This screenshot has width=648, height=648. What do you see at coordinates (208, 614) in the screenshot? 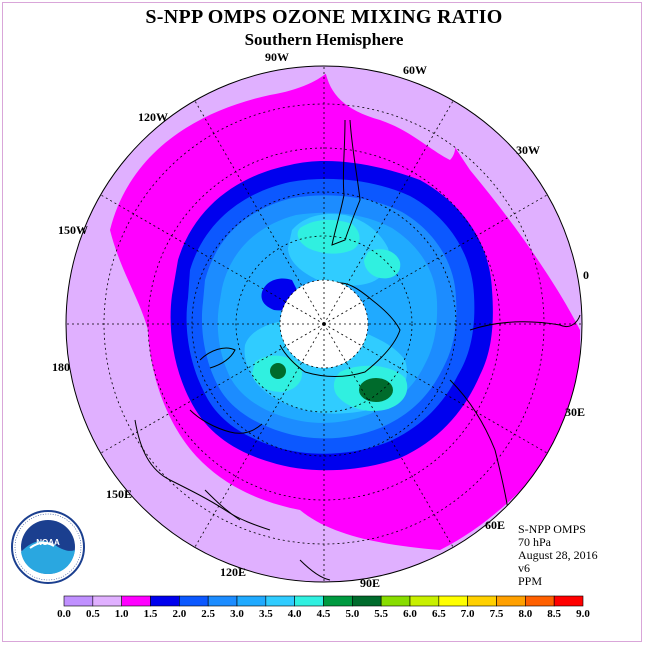
I see `colorbar-tick-label: 2.5` at bounding box center [208, 614].